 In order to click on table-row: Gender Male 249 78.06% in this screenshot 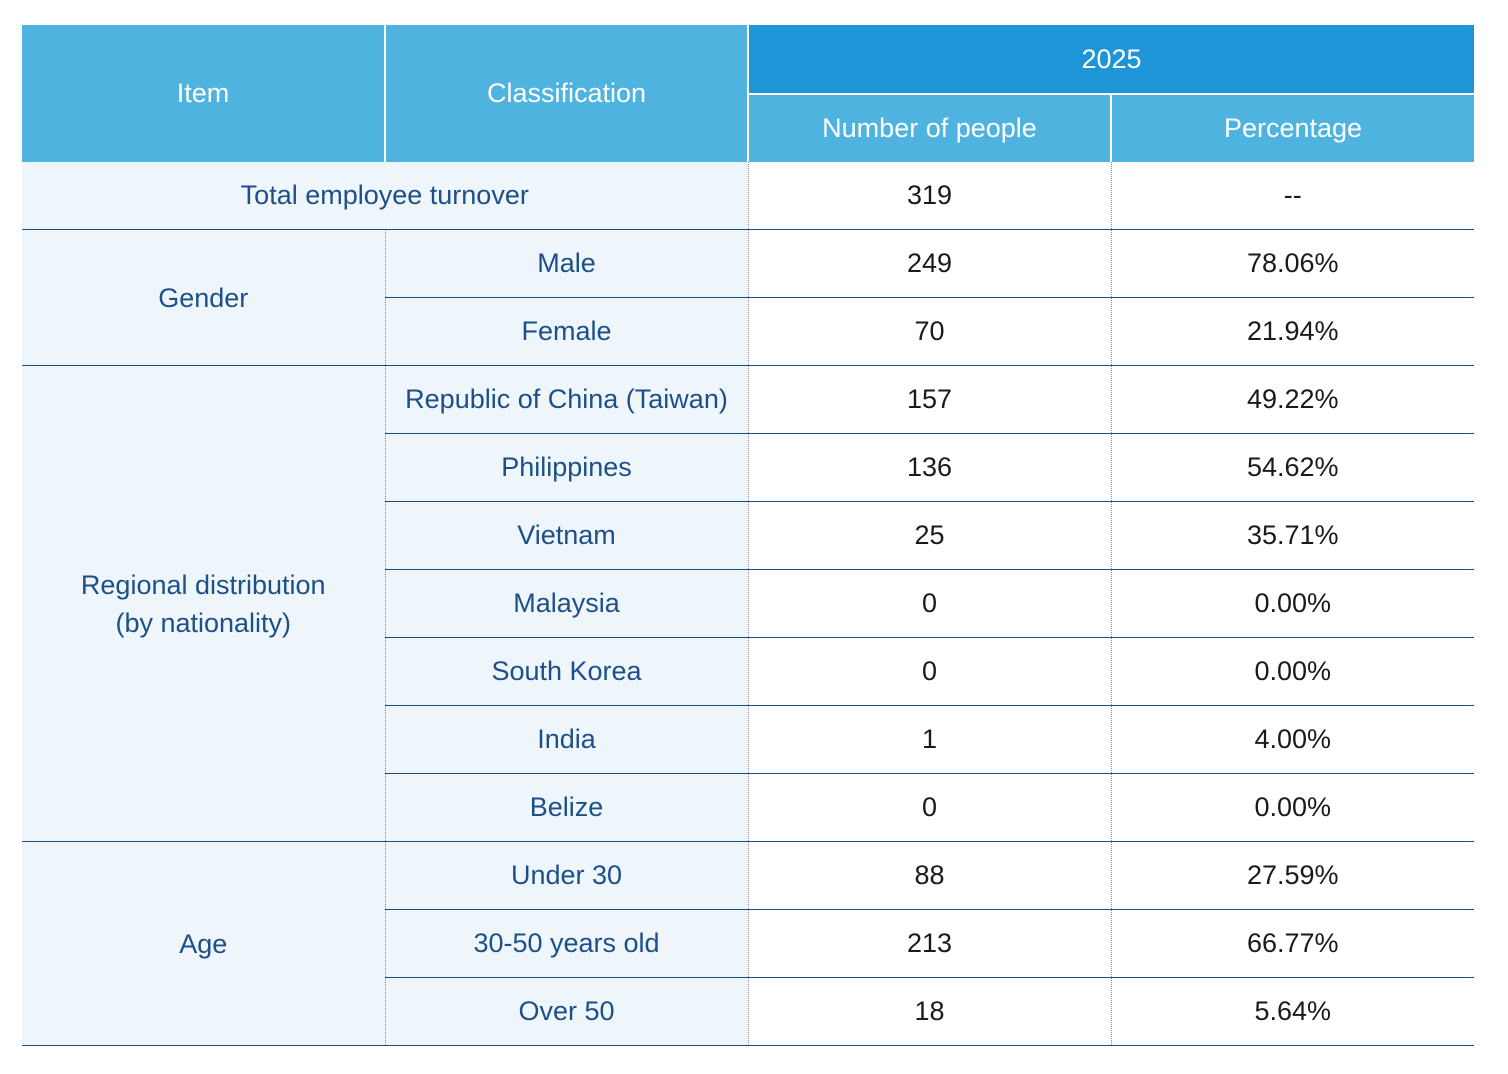, I will do `click(748, 297)`.